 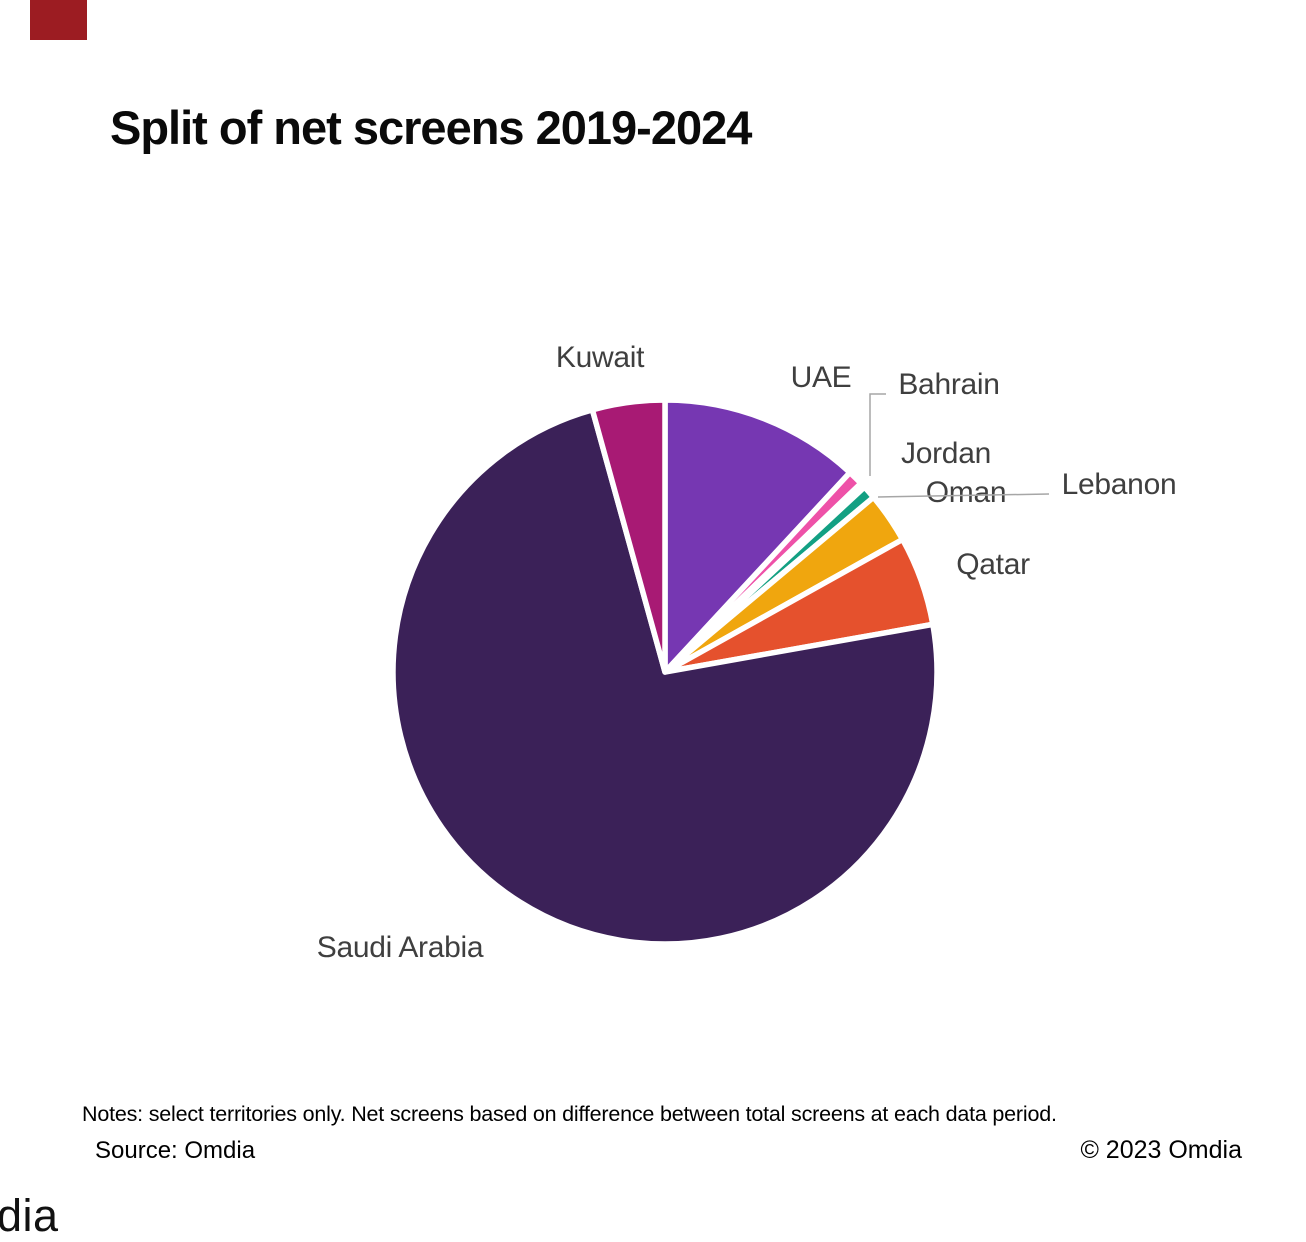 What do you see at coordinates (1119, 484) in the screenshot?
I see `pie-label-lebanon: Lebanon` at bounding box center [1119, 484].